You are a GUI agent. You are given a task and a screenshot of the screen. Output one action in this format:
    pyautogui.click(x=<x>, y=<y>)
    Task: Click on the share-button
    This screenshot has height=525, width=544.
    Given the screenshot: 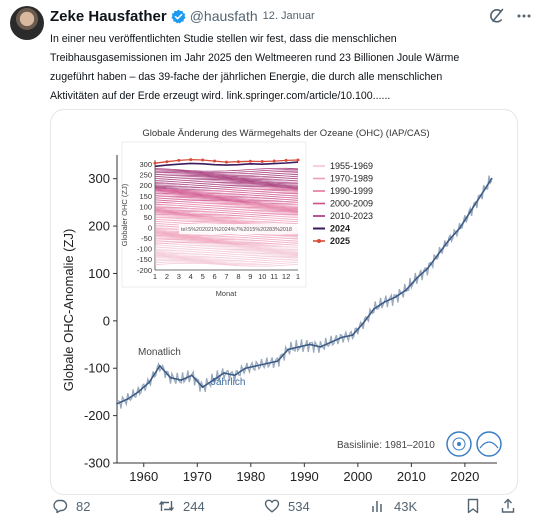 What is the action you would take?
    pyautogui.click(x=508, y=506)
    